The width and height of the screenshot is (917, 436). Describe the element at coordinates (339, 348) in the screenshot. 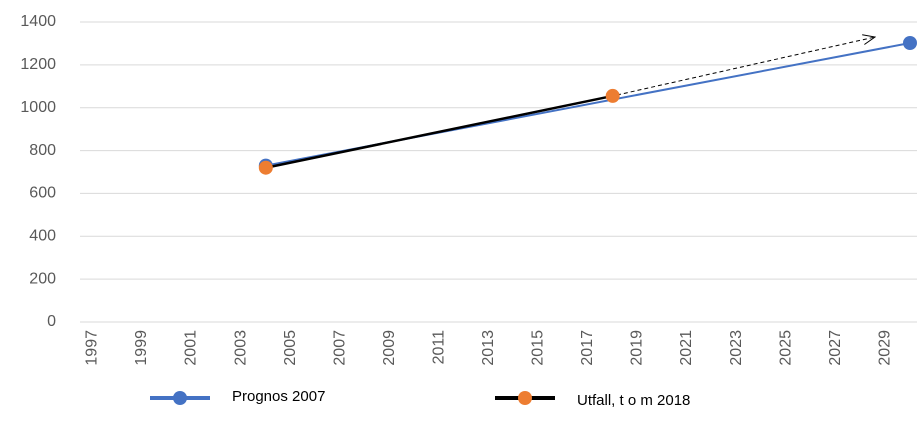

I see `x-tick-label: 2007` at that location.